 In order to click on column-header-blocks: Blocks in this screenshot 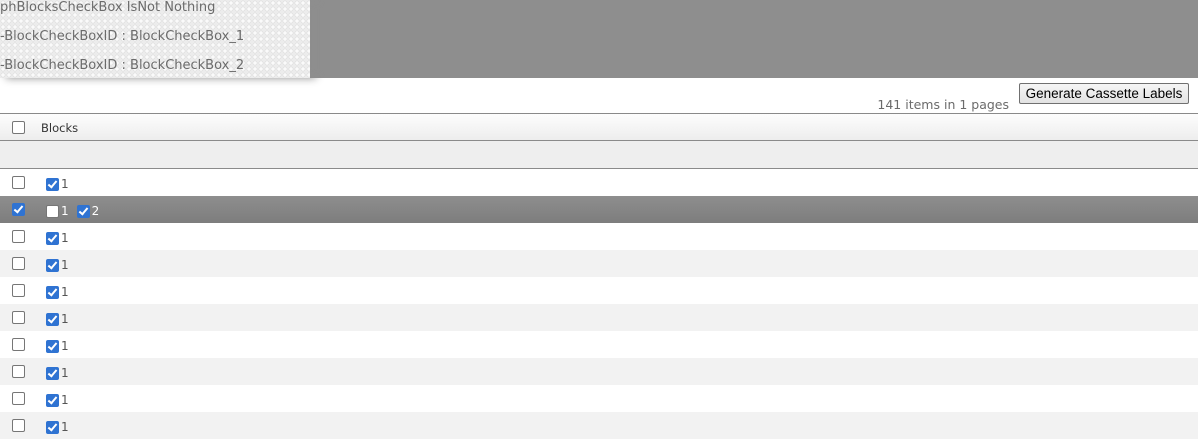, I will do `click(60, 128)`.